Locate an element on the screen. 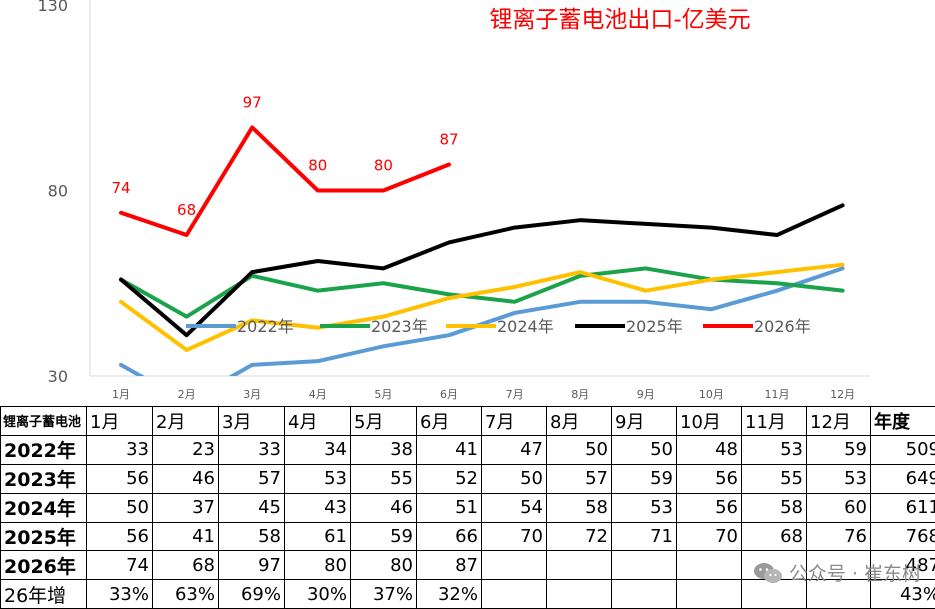 The width and height of the screenshot is (935, 609). table-cell-total: 611 is located at coordinates (903, 507).